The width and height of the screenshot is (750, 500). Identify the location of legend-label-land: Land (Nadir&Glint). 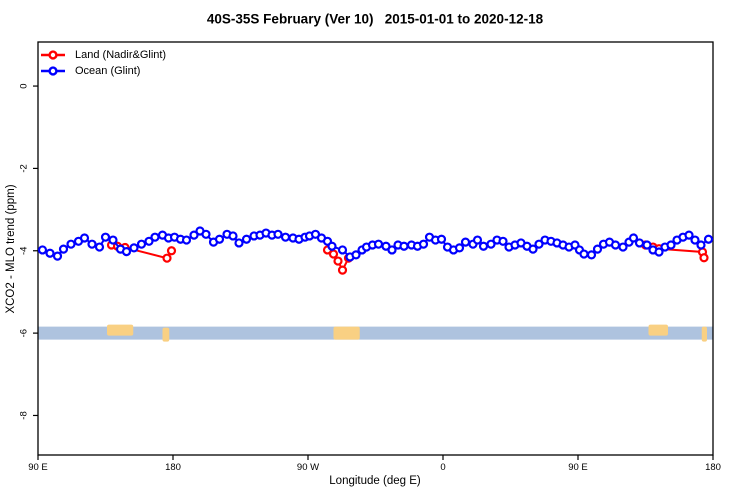
(121, 55).